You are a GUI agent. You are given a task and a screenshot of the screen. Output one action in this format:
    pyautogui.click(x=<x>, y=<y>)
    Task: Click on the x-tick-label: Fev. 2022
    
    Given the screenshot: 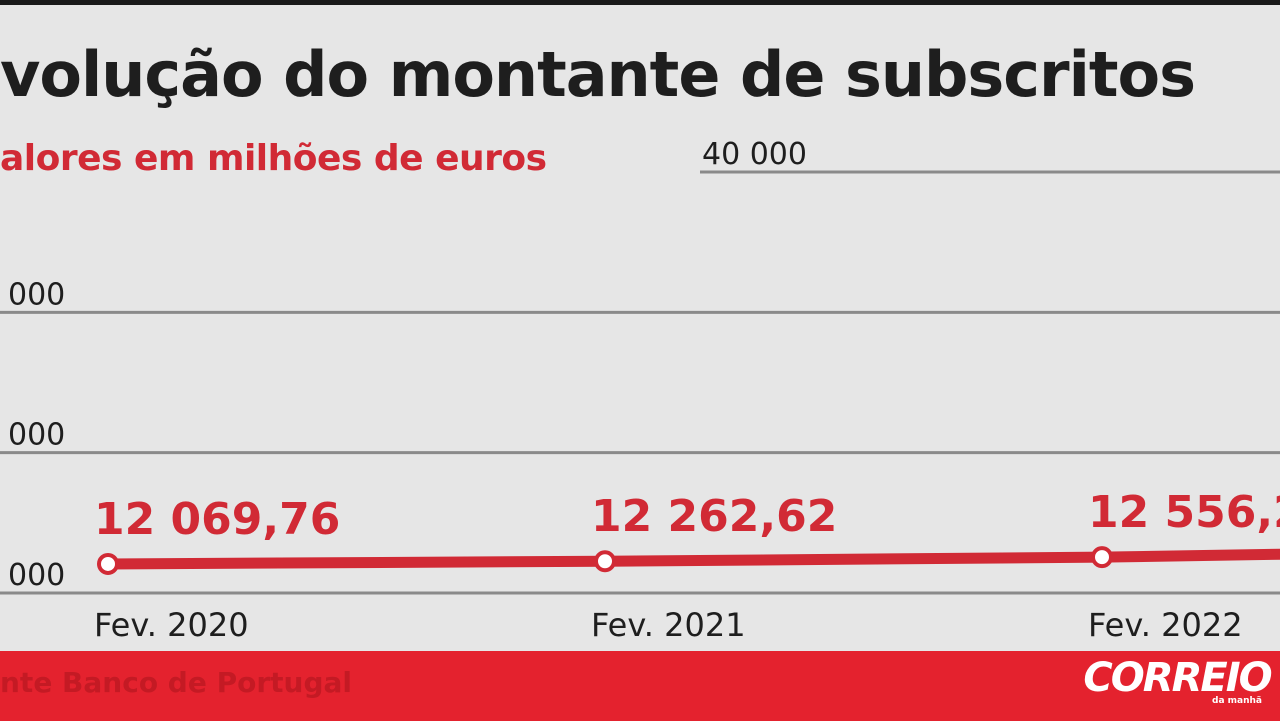 What is the action you would take?
    pyautogui.click(x=1165, y=625)
    